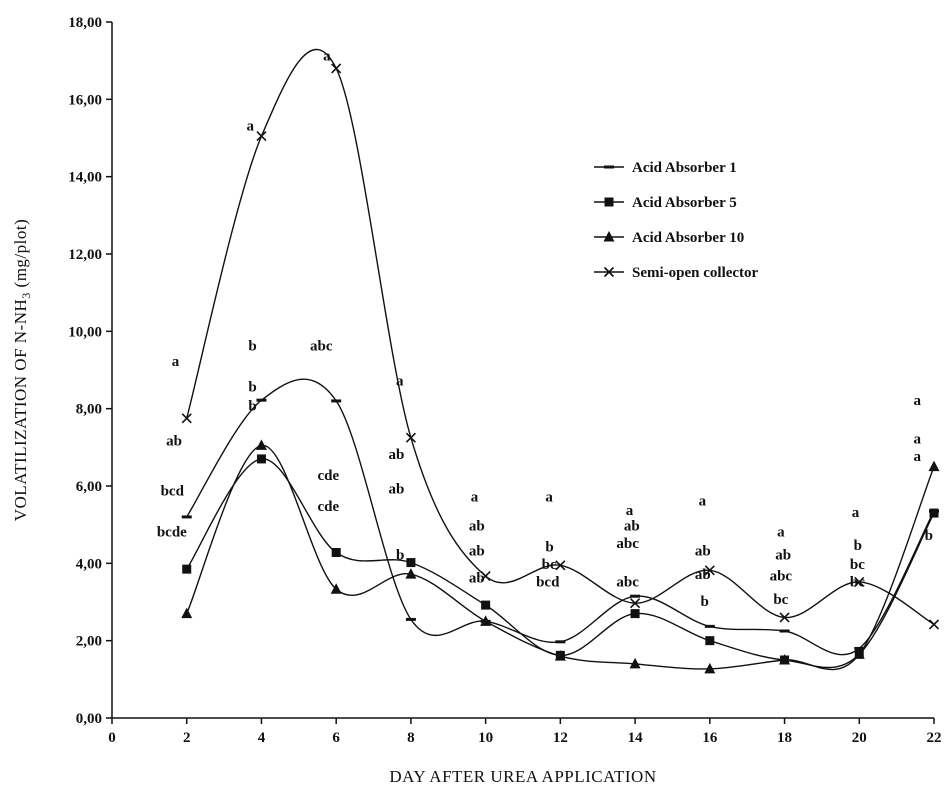 Image resolution: width=944 pixels, height=794 pixels. What do you see at coordinates (411, 738) in the screenshot?
I see `x-tick-label: 8` at bounding box center [411, 738].